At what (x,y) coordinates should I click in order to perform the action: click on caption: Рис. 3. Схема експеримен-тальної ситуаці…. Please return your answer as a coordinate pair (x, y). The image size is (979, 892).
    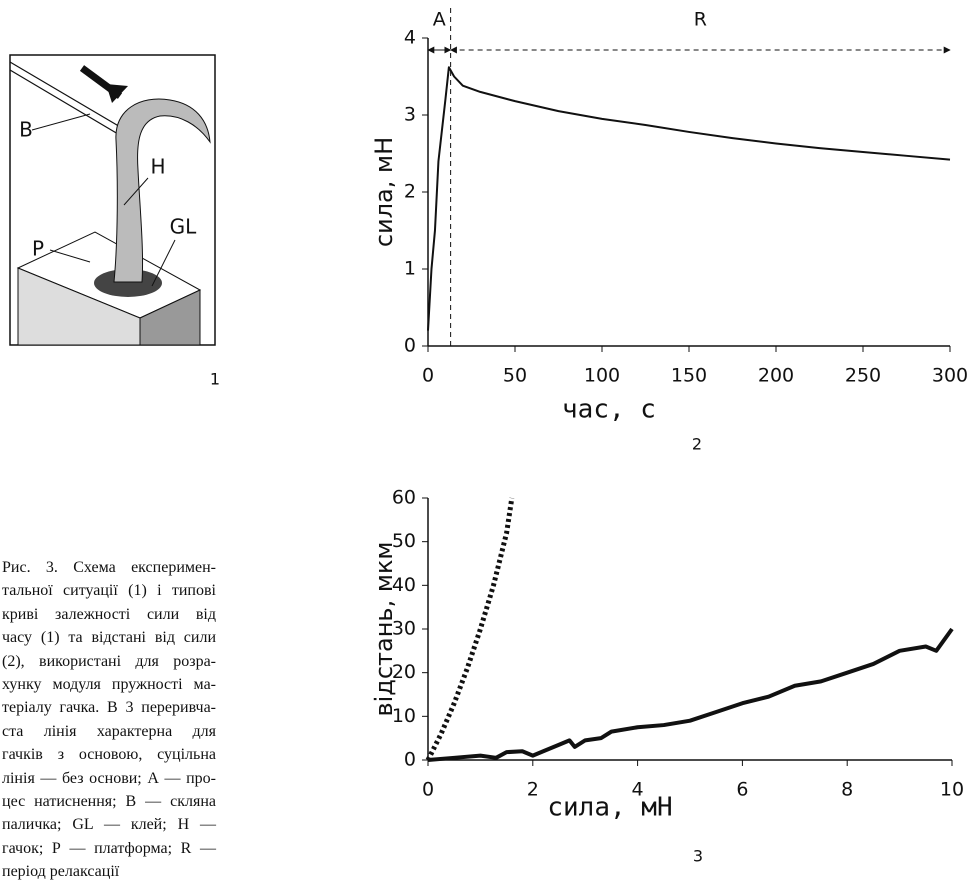
    Looking at the image, I should click on (109, 720).